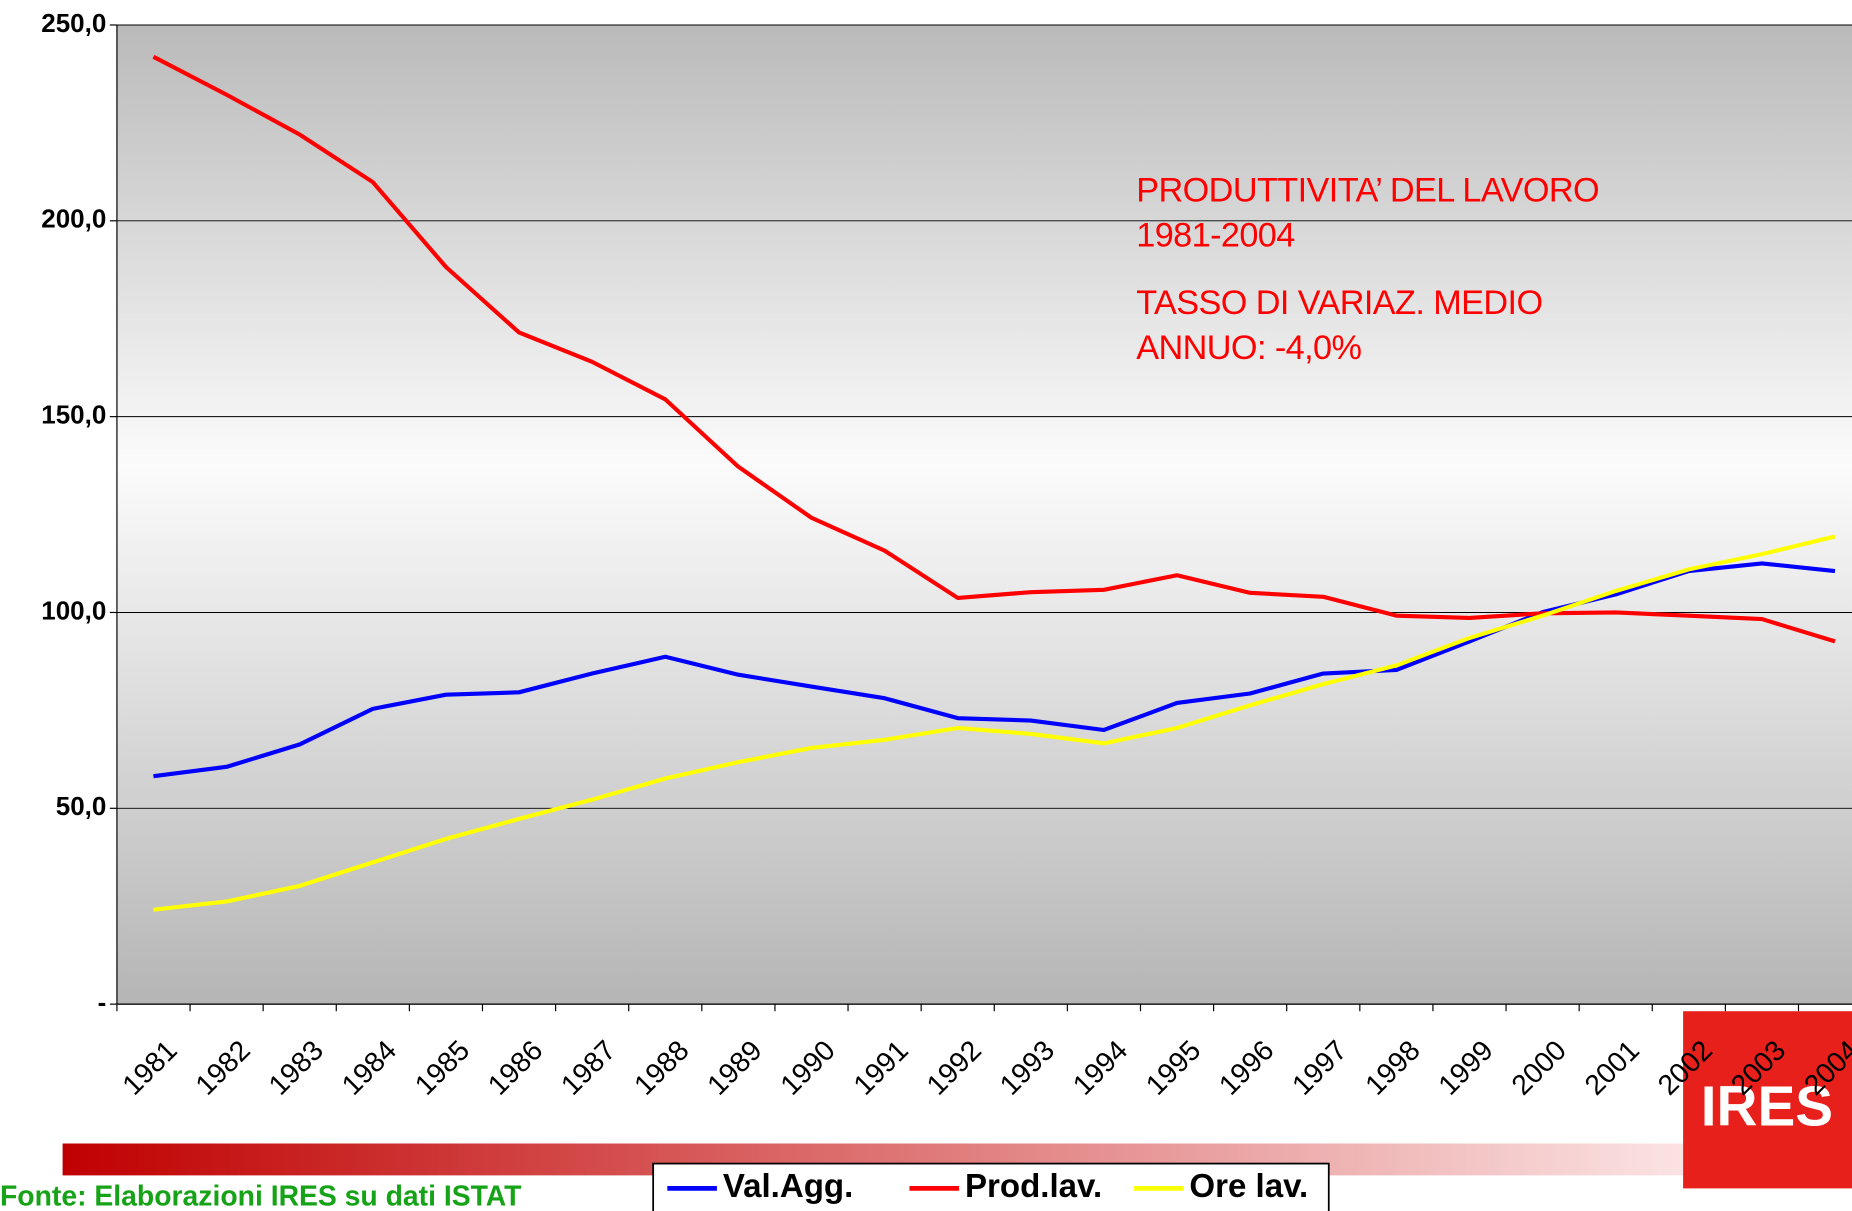  Describe the element at coordinates (442, 1067) in the screenshot. I see `x-tick-label: 1985` at that location.